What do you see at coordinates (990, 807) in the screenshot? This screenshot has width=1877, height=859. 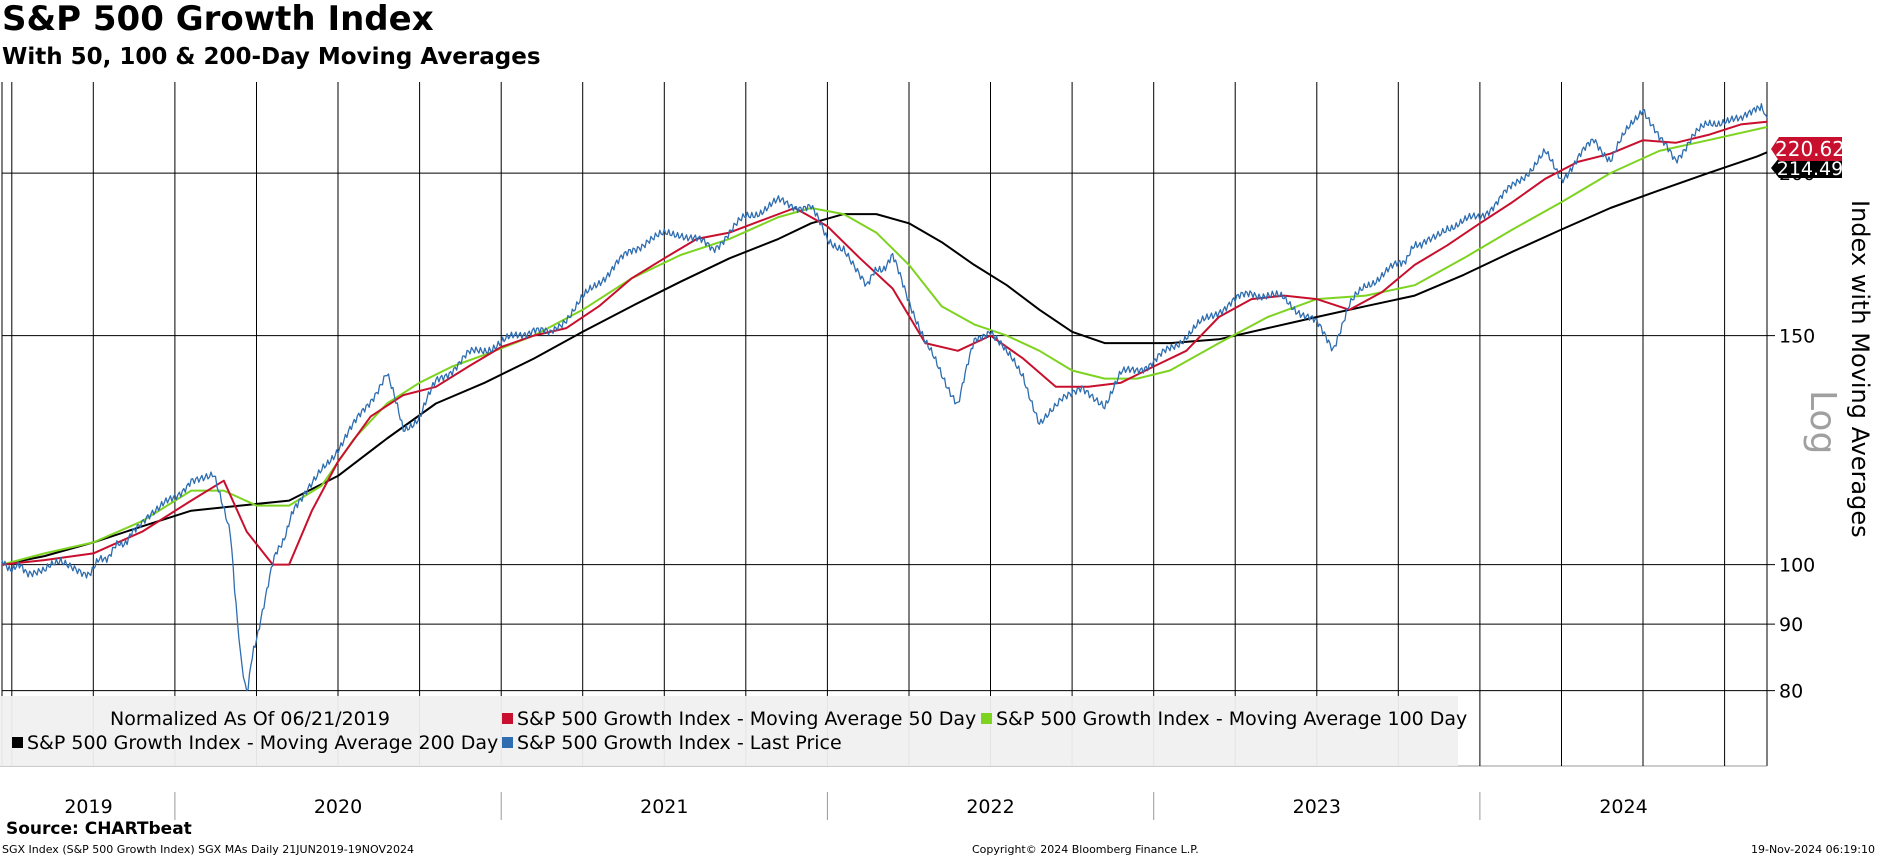 I see `x-tick-label: 2022` at bounding box center [990, 807].